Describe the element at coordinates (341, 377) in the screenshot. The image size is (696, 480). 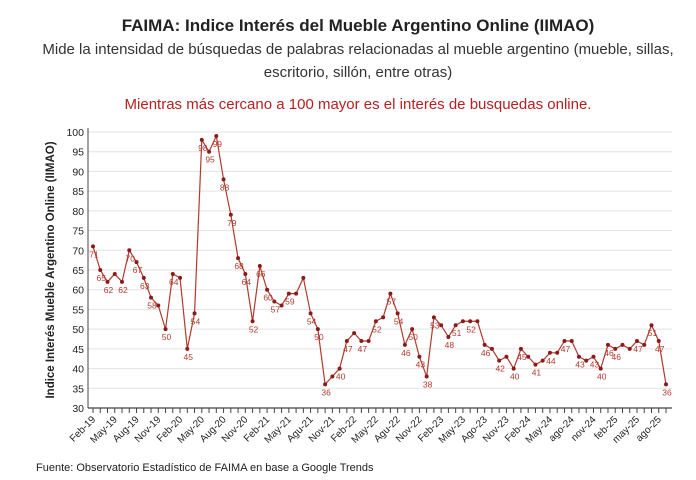
I see `data-label: 40` at that location.